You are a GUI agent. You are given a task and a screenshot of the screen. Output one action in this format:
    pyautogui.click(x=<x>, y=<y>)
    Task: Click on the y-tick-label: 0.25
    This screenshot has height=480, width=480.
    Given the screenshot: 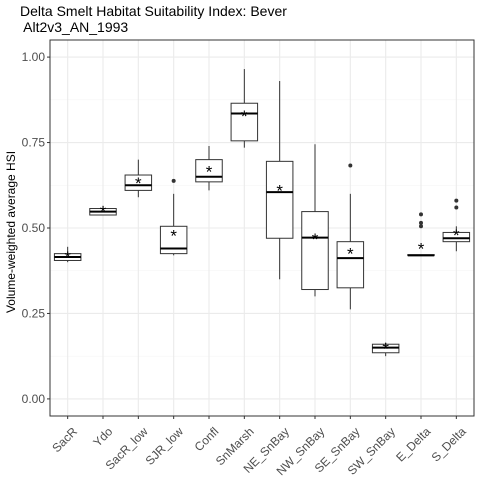 What is the action you would take?
    pyautogui.click(x=34, y=313)
    